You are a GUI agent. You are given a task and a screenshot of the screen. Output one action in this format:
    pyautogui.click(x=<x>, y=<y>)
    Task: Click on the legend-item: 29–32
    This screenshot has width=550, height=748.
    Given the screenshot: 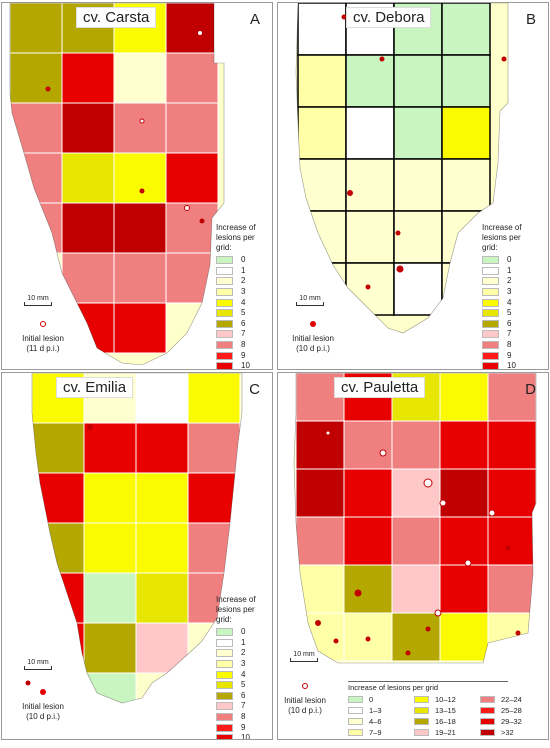 What is the action you would take?
    pyautogui.click(x=513, y=721)
    